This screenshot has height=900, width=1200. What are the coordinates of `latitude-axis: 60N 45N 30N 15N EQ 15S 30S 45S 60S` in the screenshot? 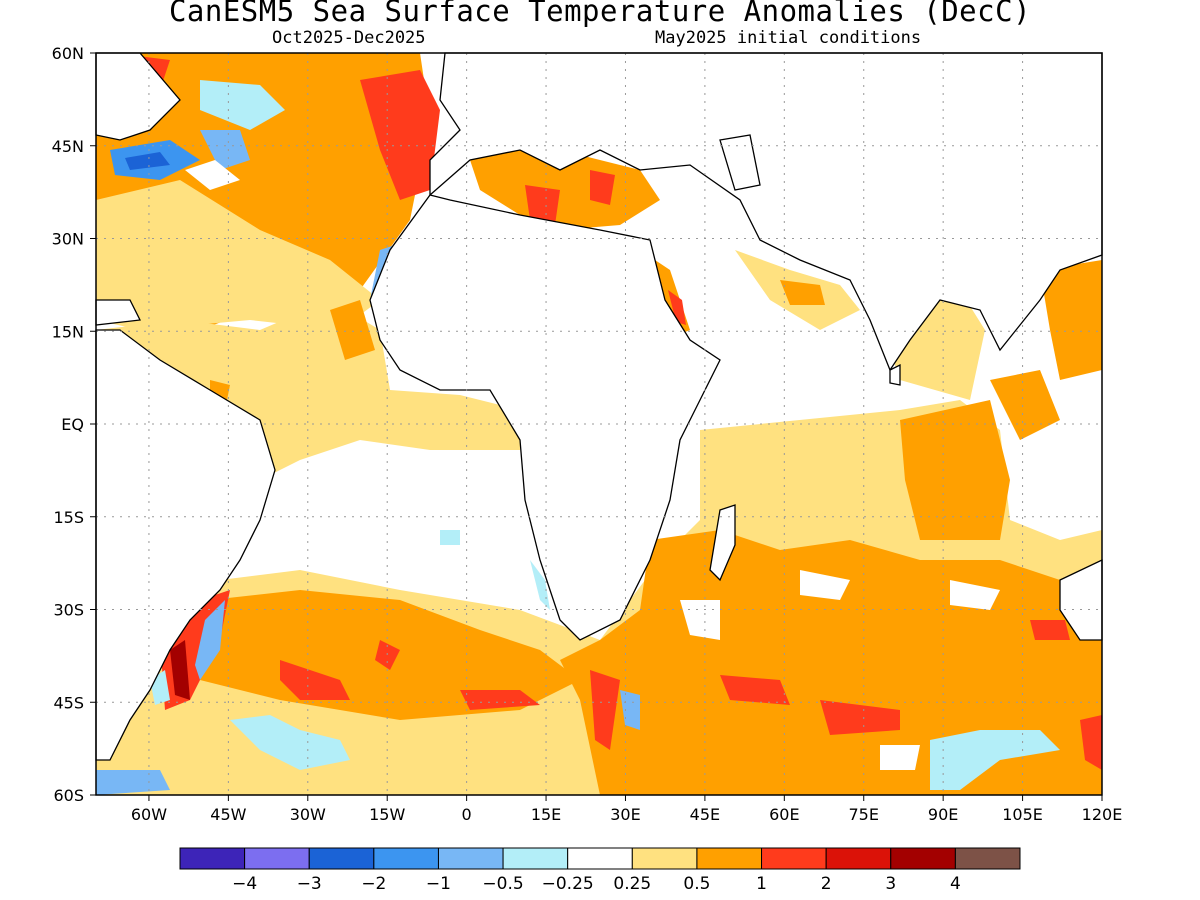 It's located at (74, 424).